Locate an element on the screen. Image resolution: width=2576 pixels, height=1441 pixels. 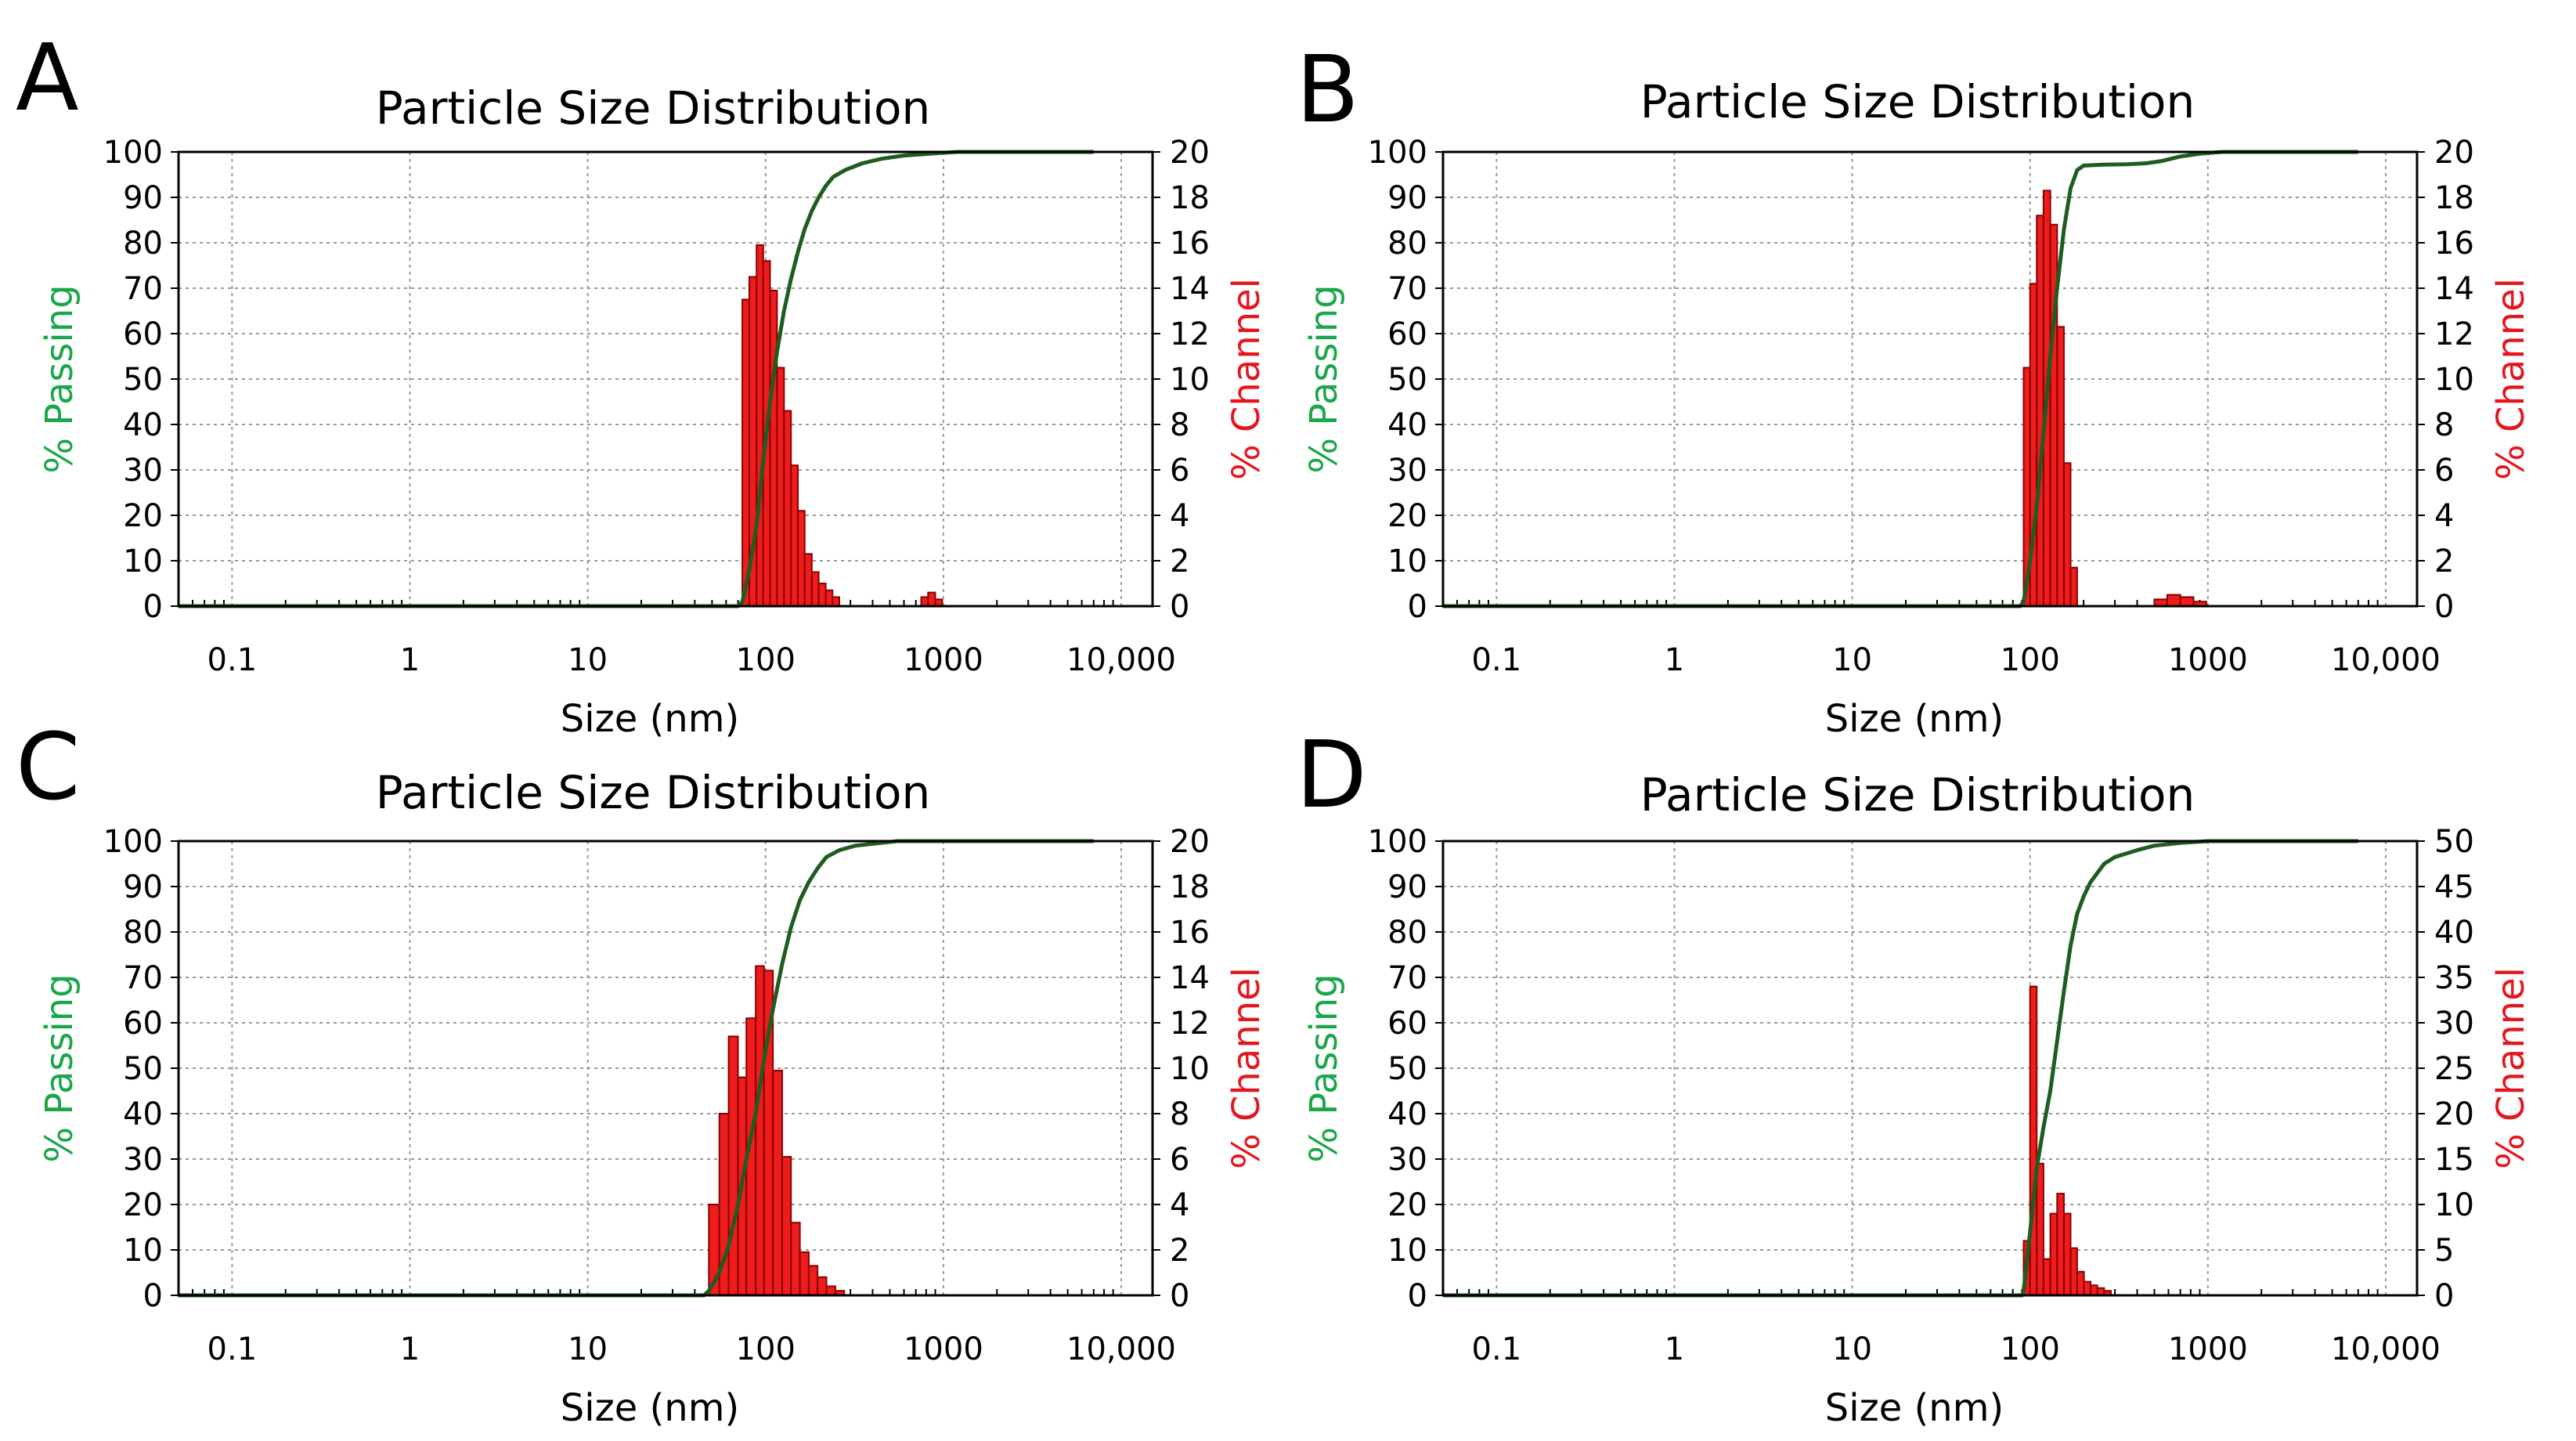
x-axis-title-c: Size (nm) is located at coordinates (650, 1408).